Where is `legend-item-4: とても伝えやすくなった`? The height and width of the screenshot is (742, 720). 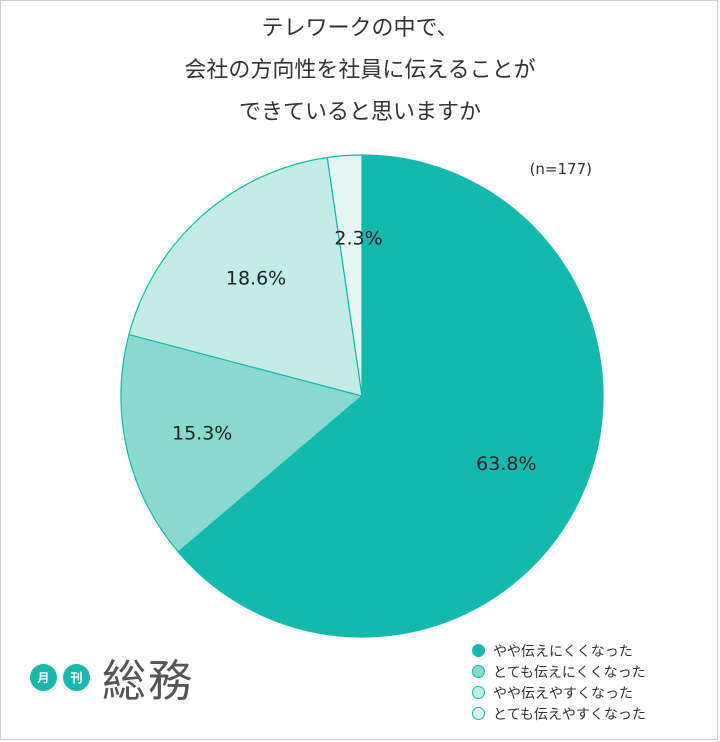
legend-item-4: とても伝えやすくなった is located at coordinates (559, 713).